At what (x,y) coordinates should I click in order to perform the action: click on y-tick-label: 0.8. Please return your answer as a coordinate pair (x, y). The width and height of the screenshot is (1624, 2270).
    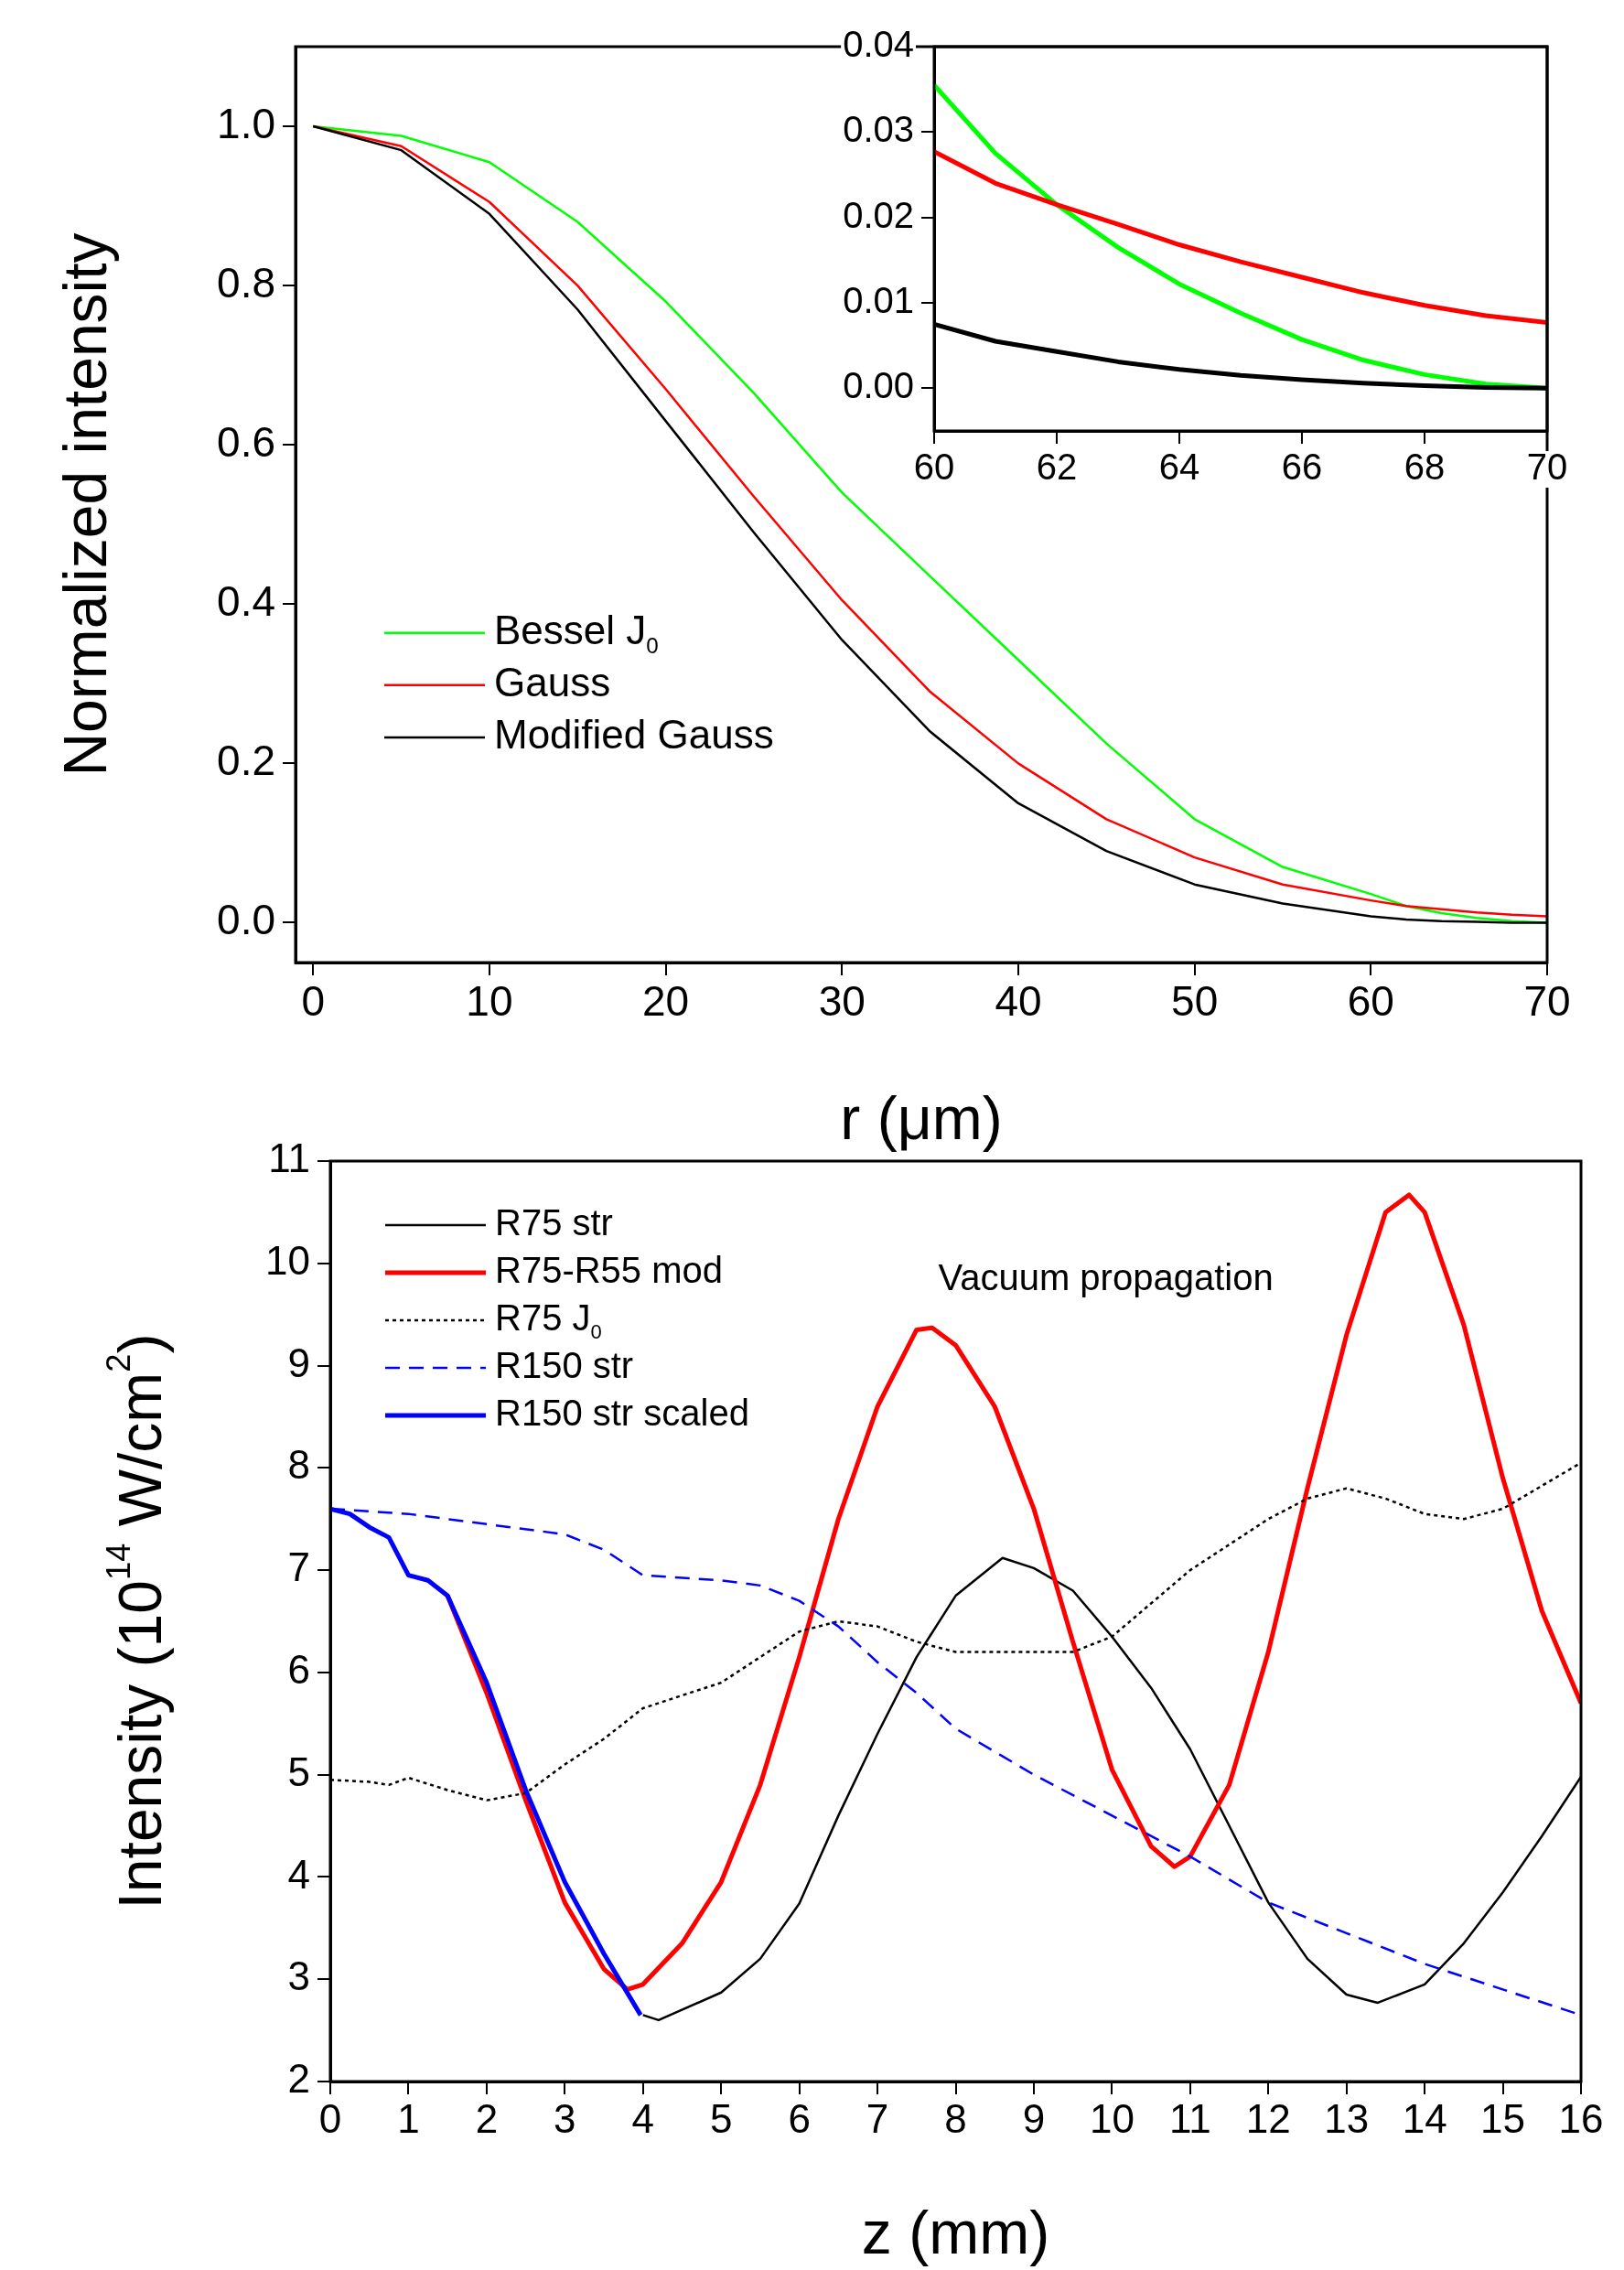
    Looking at the image, I should click on (246, 282).